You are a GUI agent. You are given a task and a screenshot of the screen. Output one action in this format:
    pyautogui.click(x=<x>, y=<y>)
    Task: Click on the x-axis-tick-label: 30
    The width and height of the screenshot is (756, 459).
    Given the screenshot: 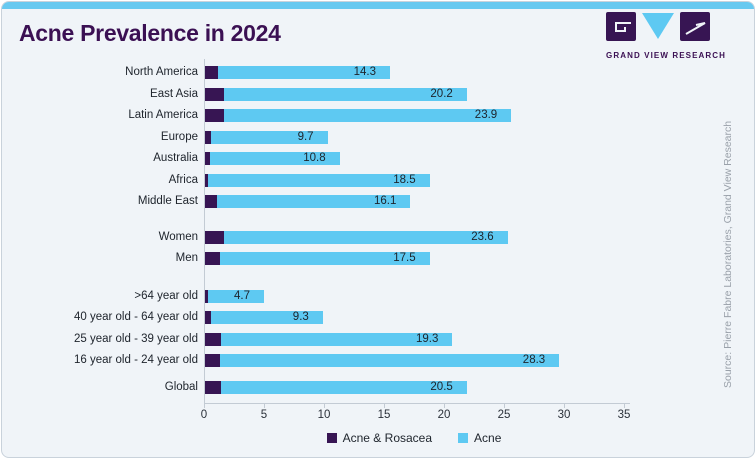 What is the action you would take?
    pyautogui.click(x=564, y=415)
    